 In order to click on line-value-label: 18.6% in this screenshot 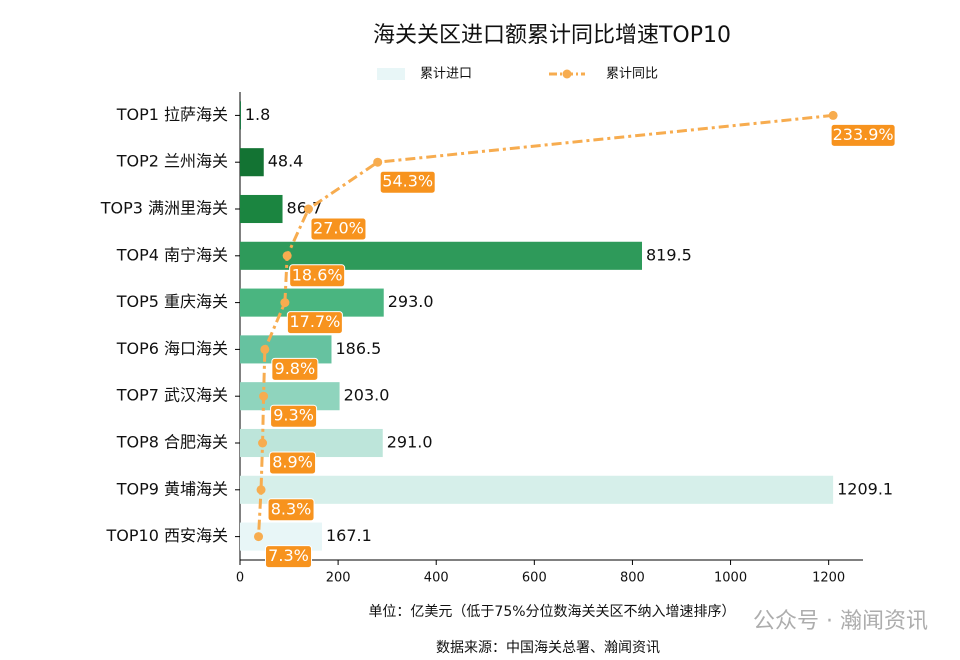, I will do `click(317, 274)`.